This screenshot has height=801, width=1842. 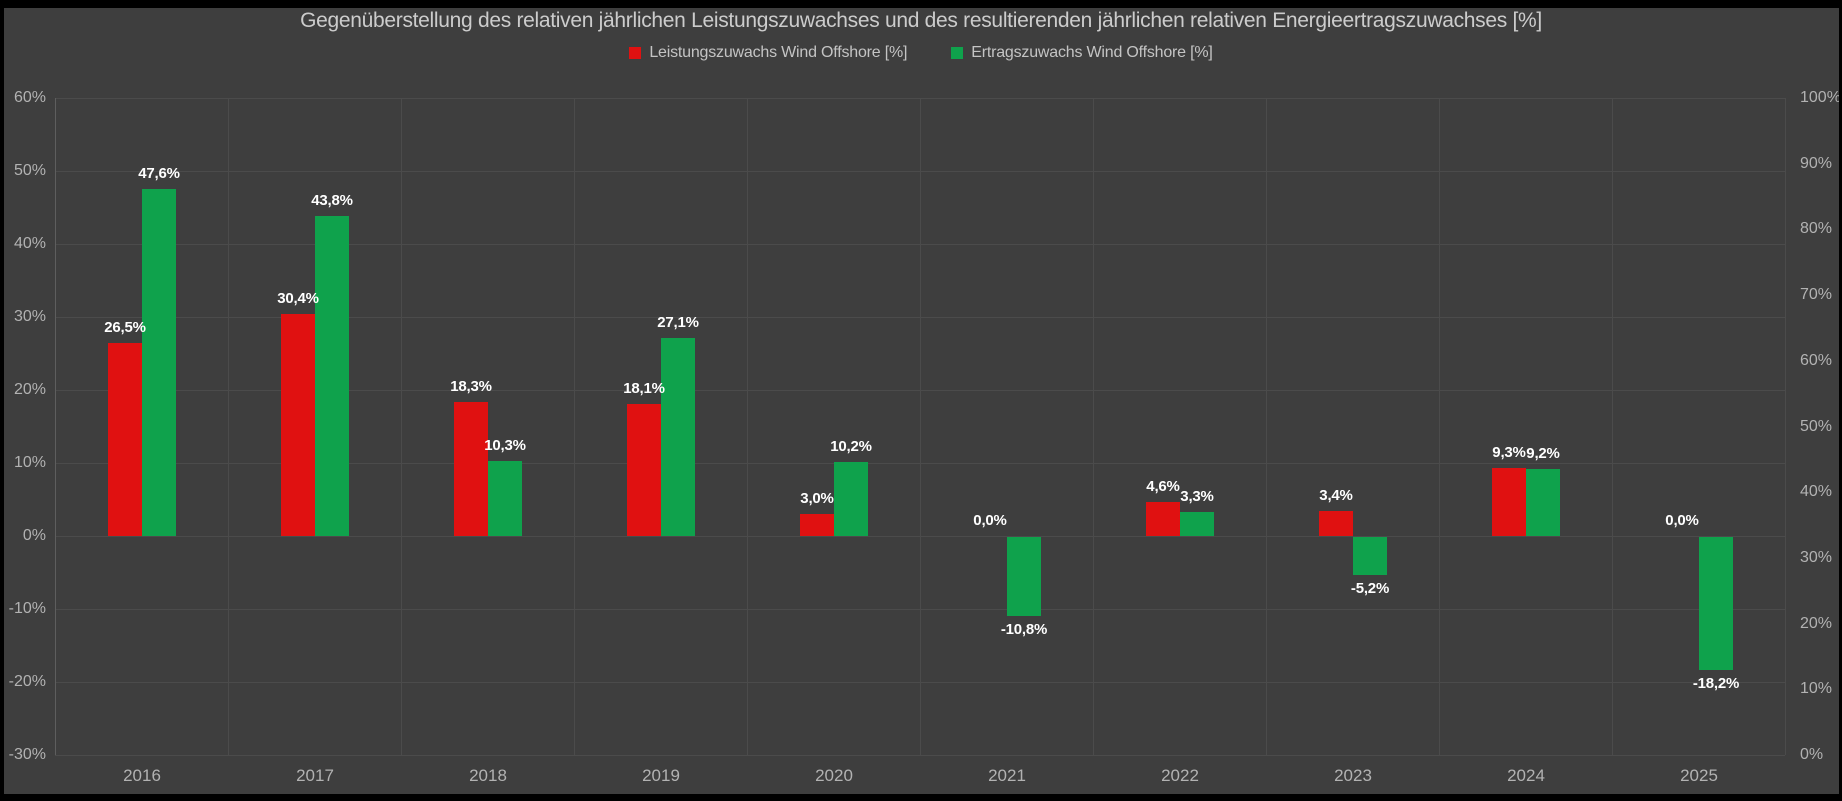 What do you see at coordinates (1336, 523) in the screenshot?
I see `bar-leistungszuwachs-2023` at bounding box center [1336, 523].